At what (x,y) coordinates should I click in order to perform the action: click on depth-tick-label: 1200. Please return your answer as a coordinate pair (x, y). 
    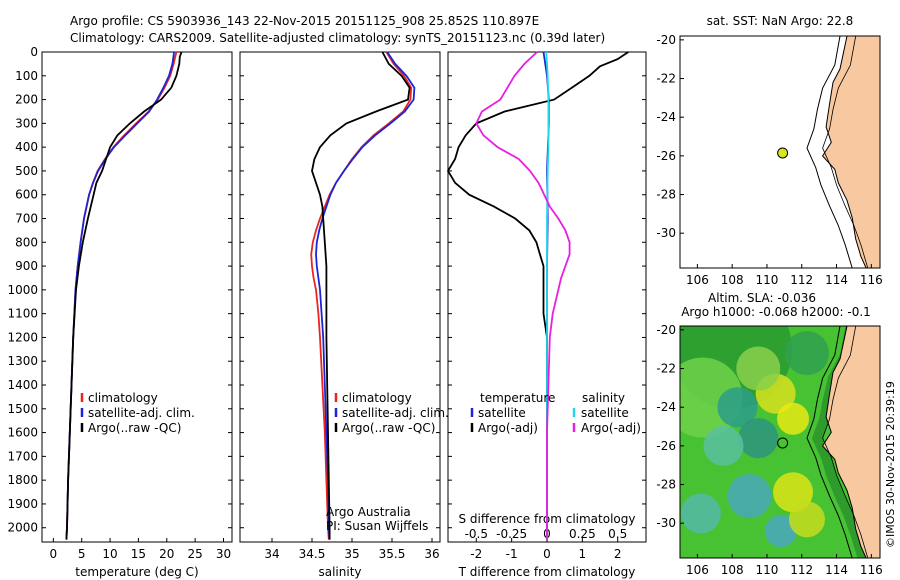
    Looking at the image, I should click on (22, 337).